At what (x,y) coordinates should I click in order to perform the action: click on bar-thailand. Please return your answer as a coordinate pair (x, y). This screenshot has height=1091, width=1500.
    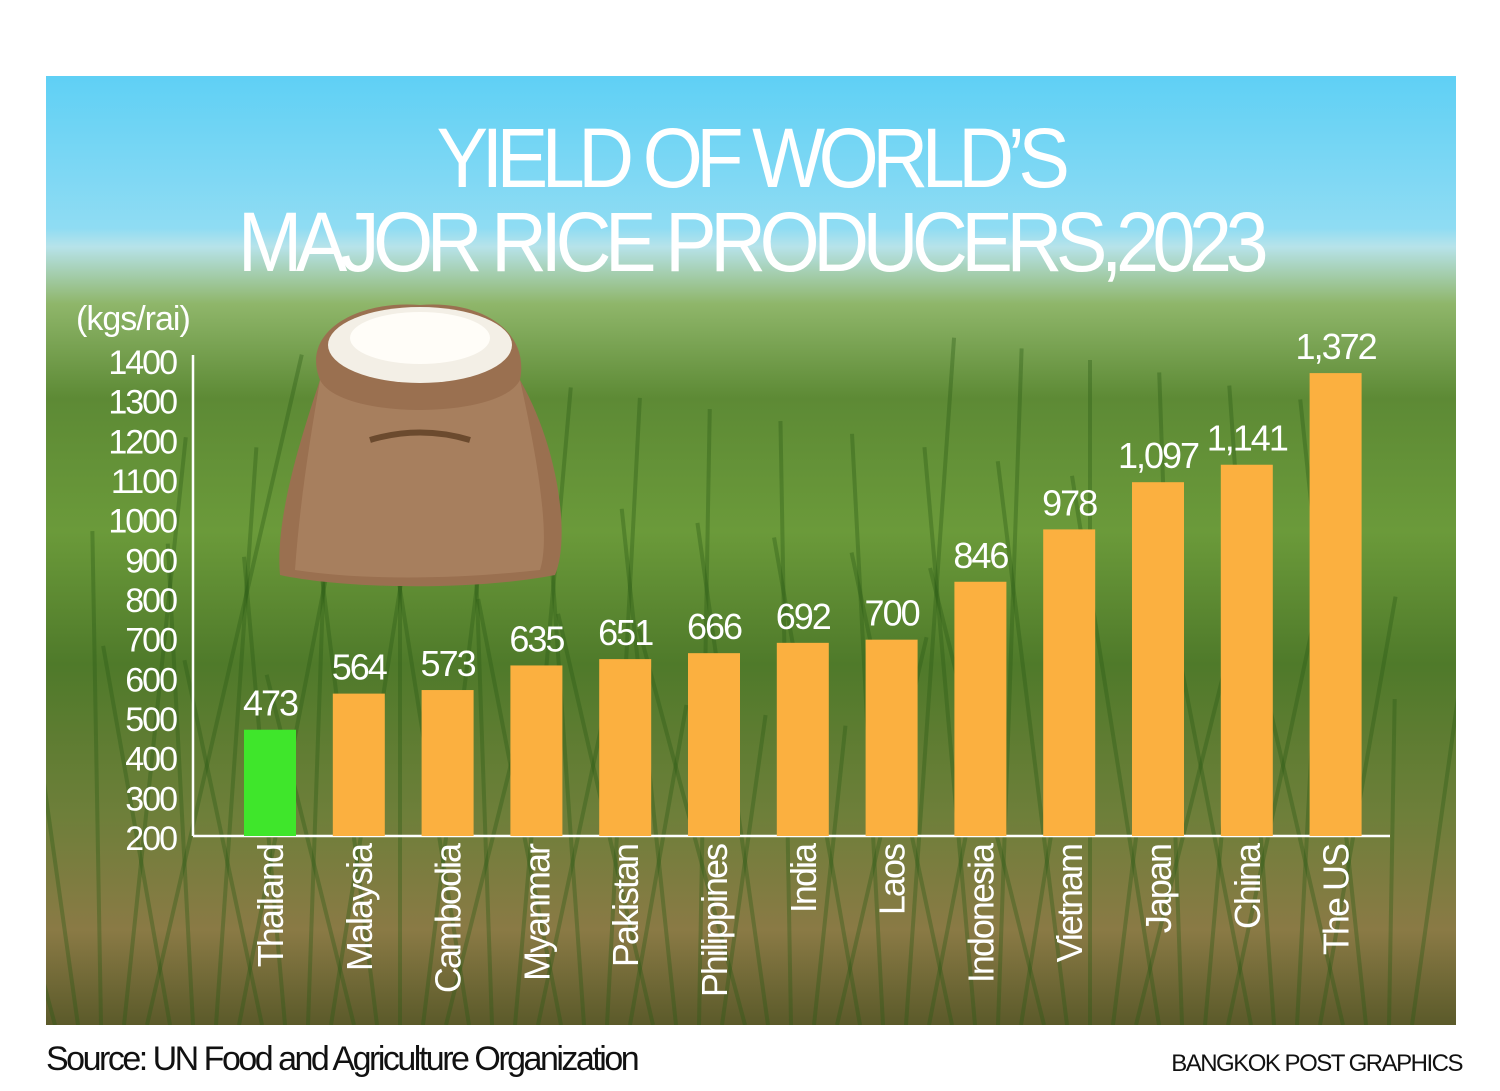
    Looking at the image, I should click on (270, 782).